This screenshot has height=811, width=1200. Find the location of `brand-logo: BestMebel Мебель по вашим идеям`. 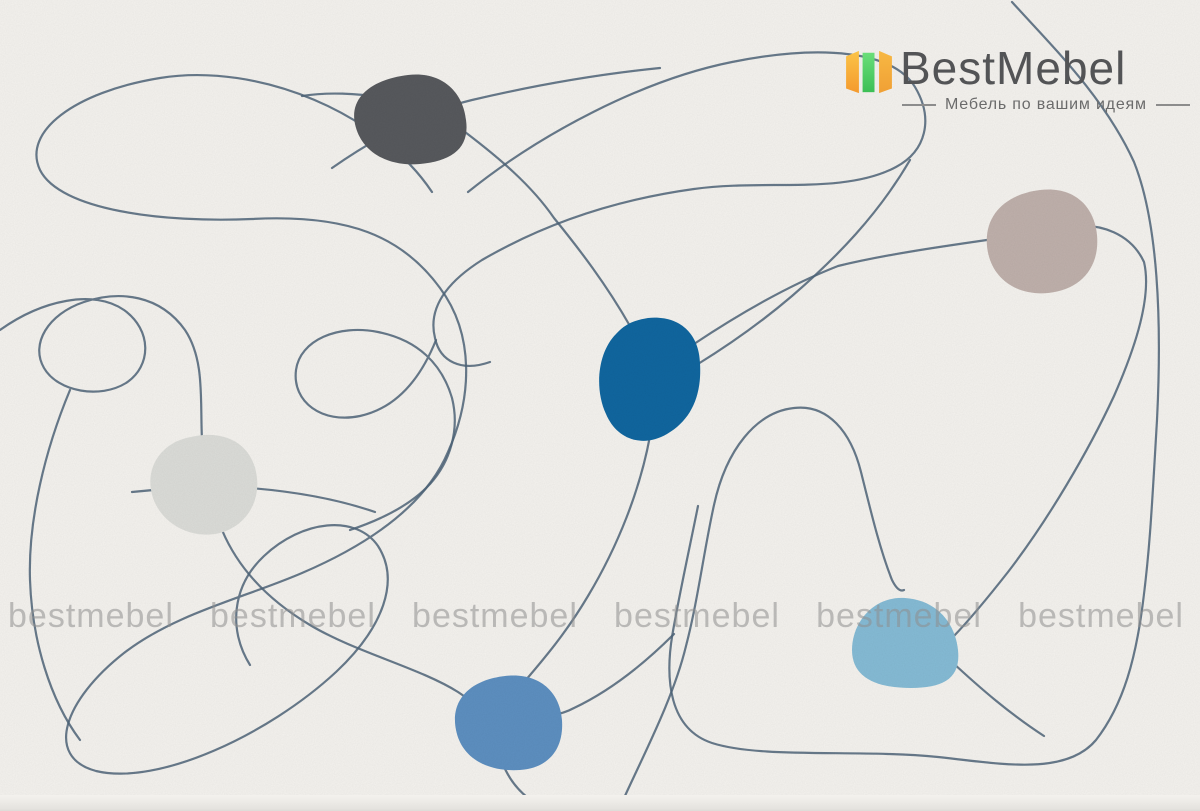

brand-logo: BestMebel Мебель по вашим идеям is located at coordinates (1018, 79).